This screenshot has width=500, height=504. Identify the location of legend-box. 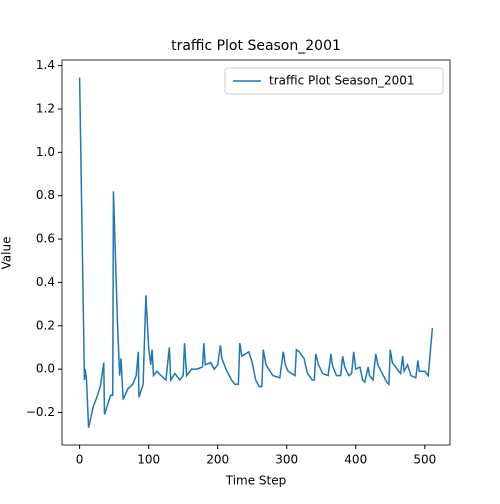
(334, 81).